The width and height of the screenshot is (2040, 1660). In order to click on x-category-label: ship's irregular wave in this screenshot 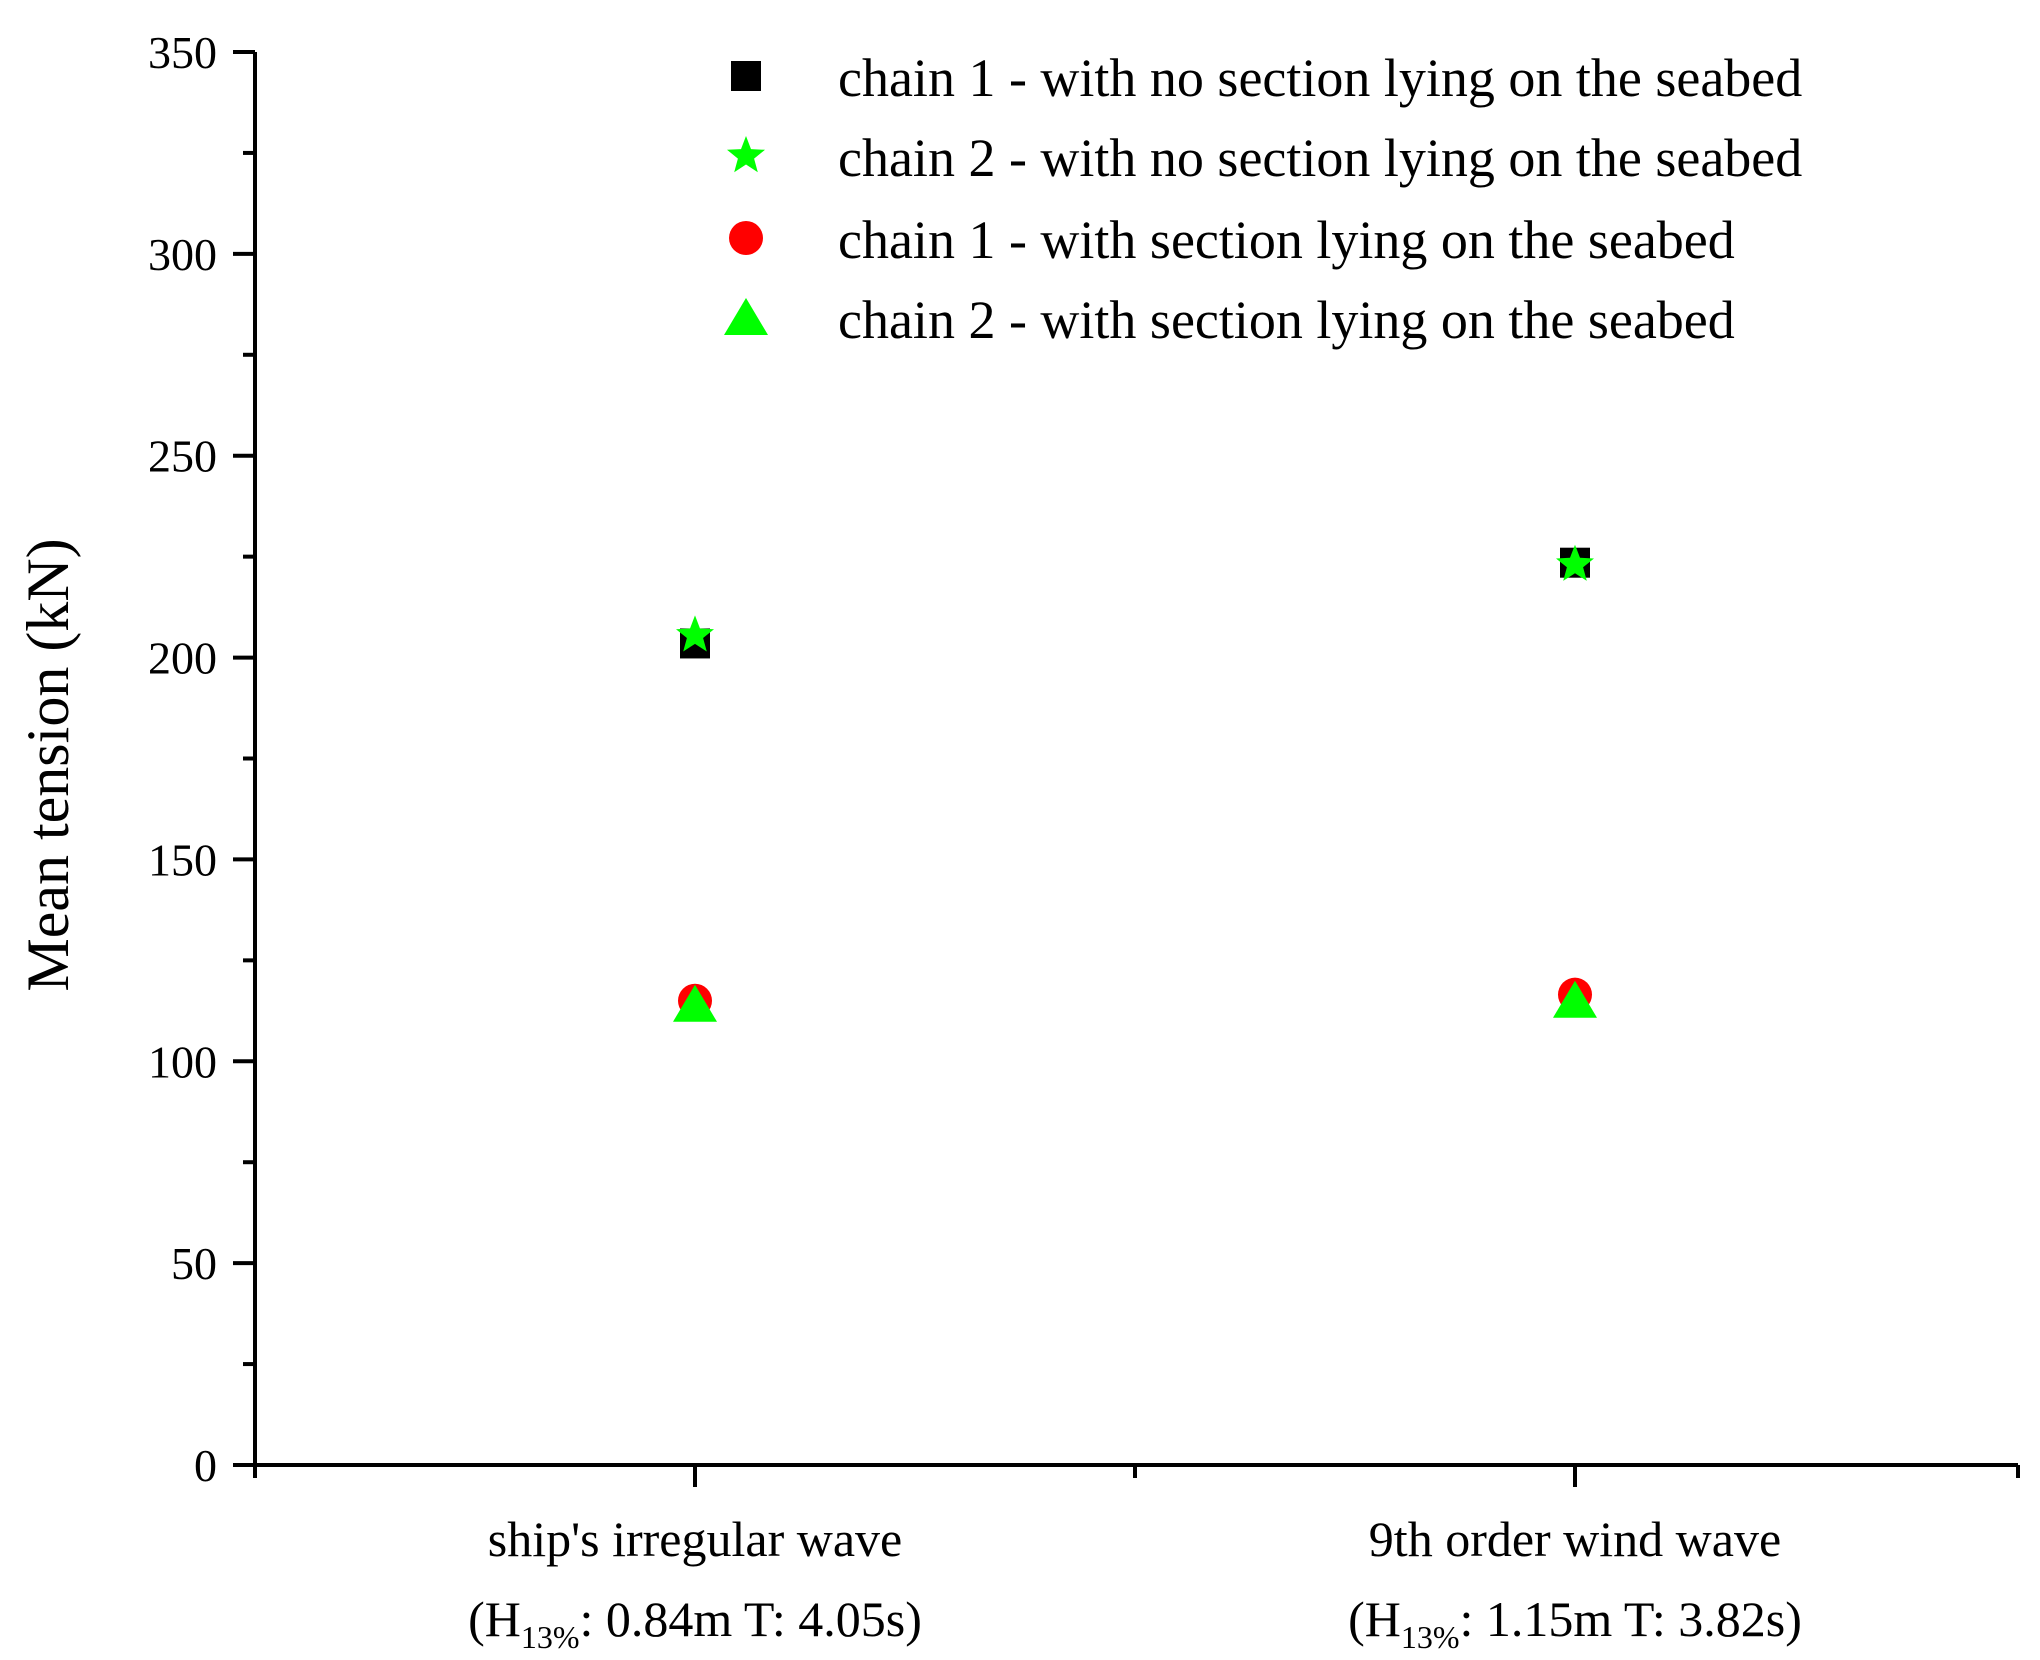, I will do `click(695, 1539)`.